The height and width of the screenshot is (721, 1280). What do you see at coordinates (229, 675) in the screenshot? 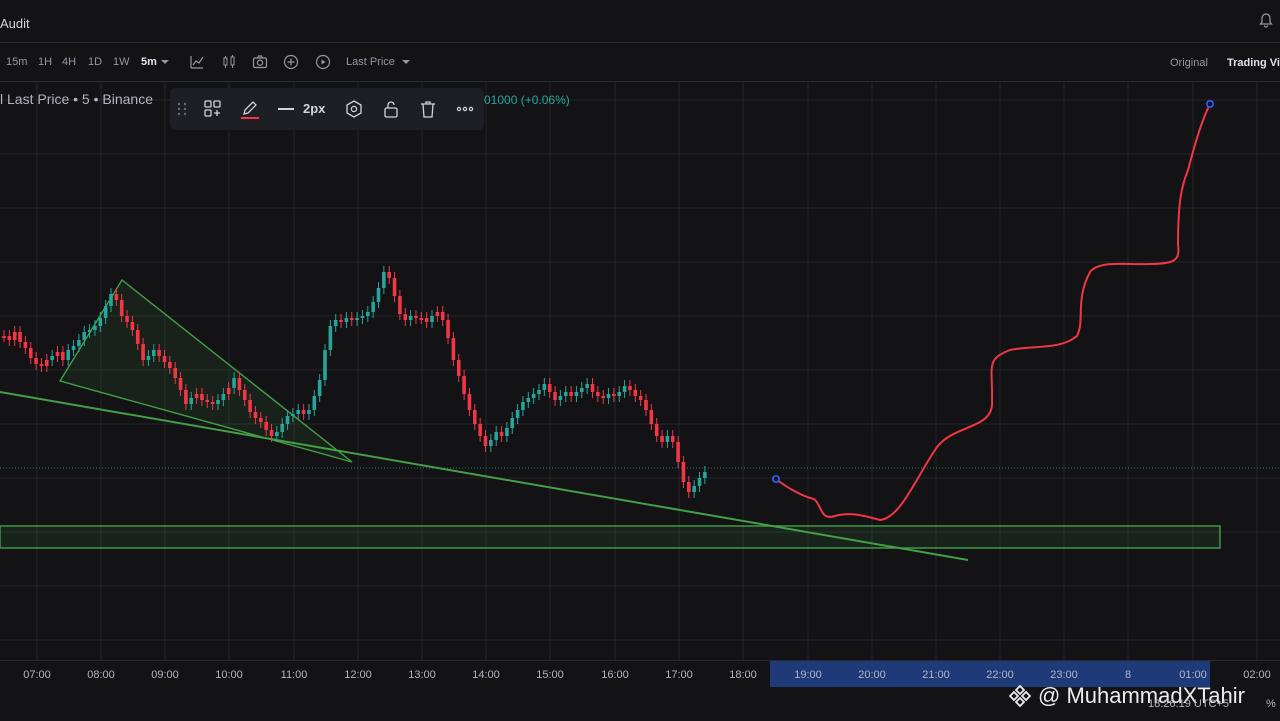
I see `time-tick: 10:00` at bounding box center [229, 675].